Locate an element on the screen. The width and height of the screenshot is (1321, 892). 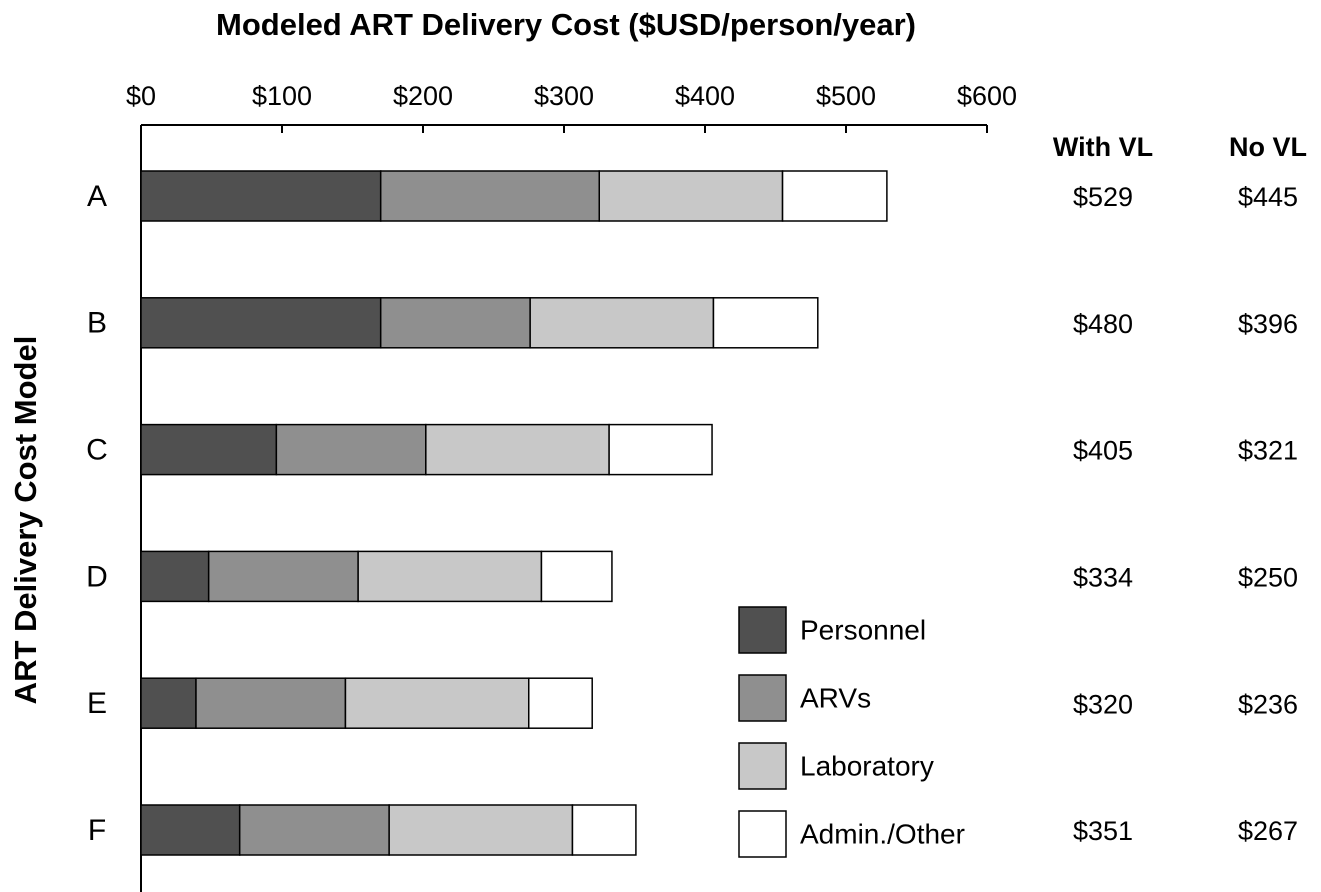
table-header: With VL is located at coordinates (1103, 147).